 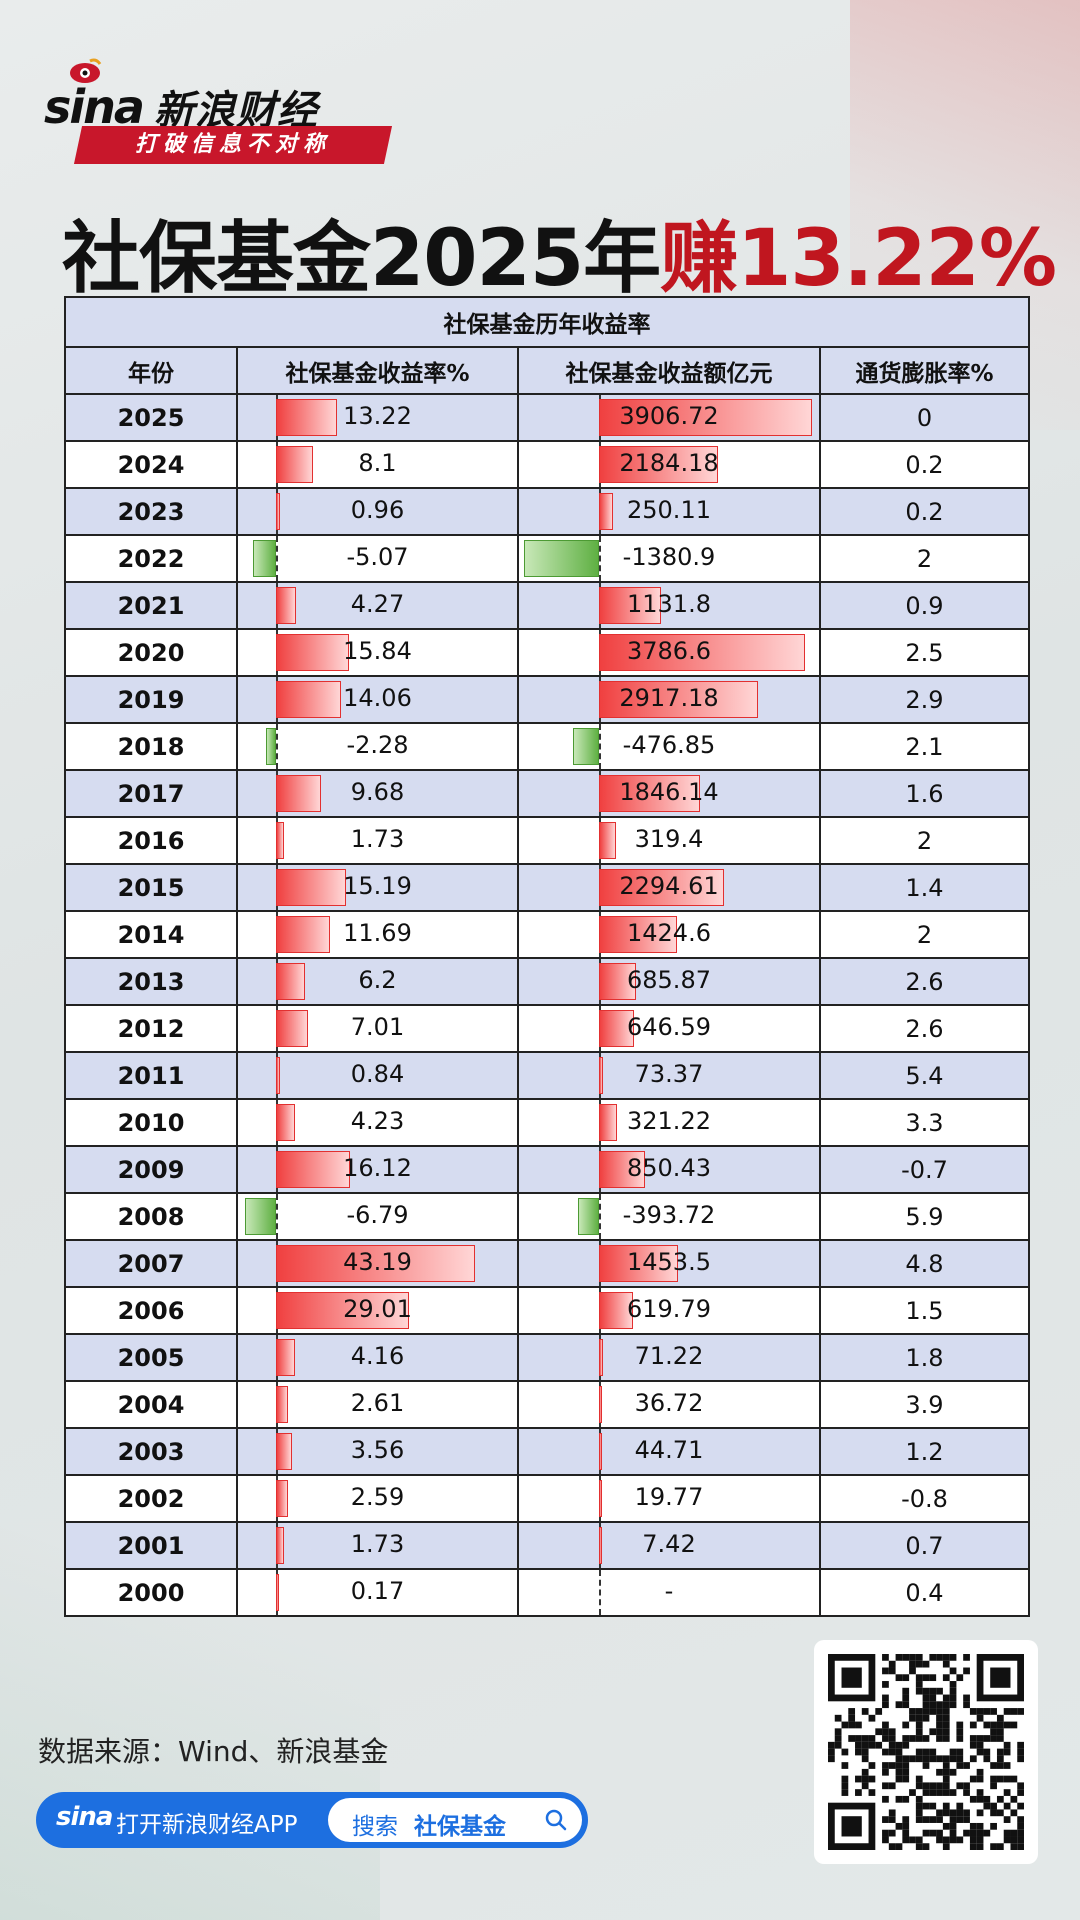 I want to click on cell-year: 2007, so click(x=151, y=1263).